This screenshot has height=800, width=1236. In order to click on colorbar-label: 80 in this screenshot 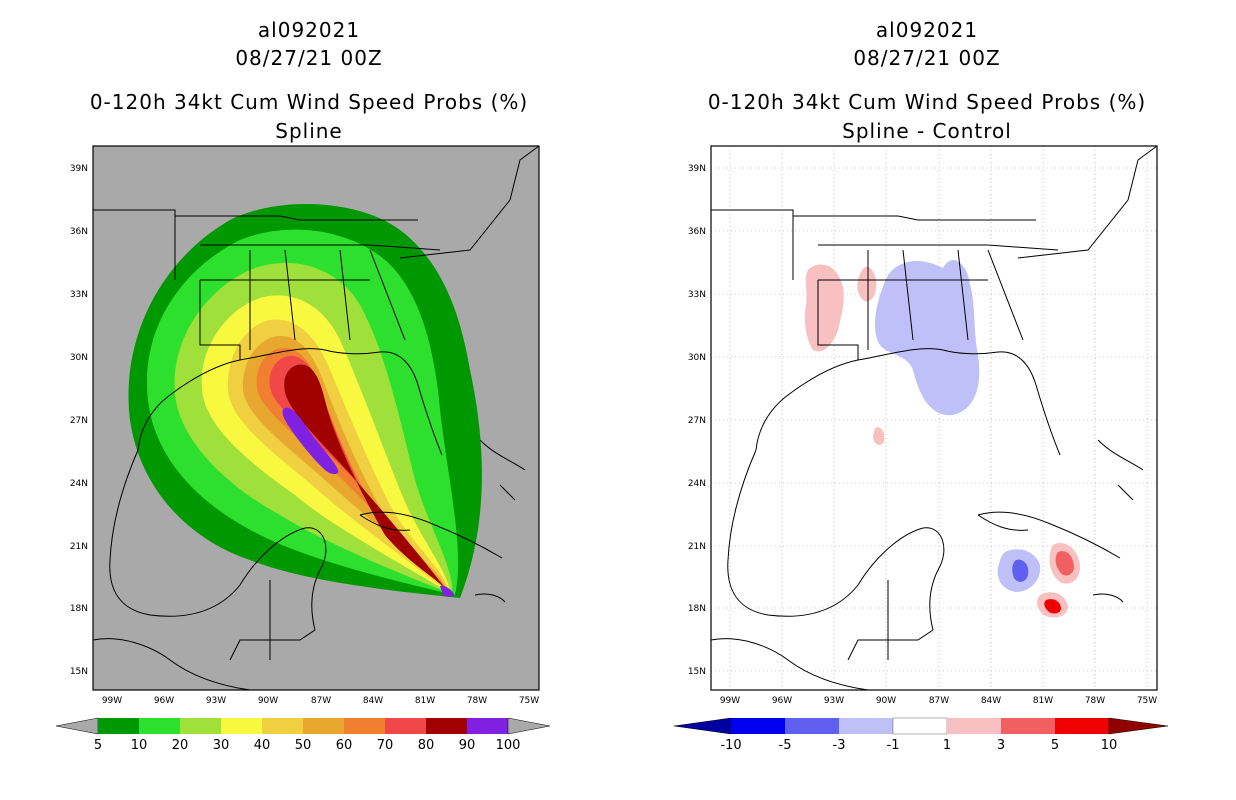, I will do `click(426, 745)`.